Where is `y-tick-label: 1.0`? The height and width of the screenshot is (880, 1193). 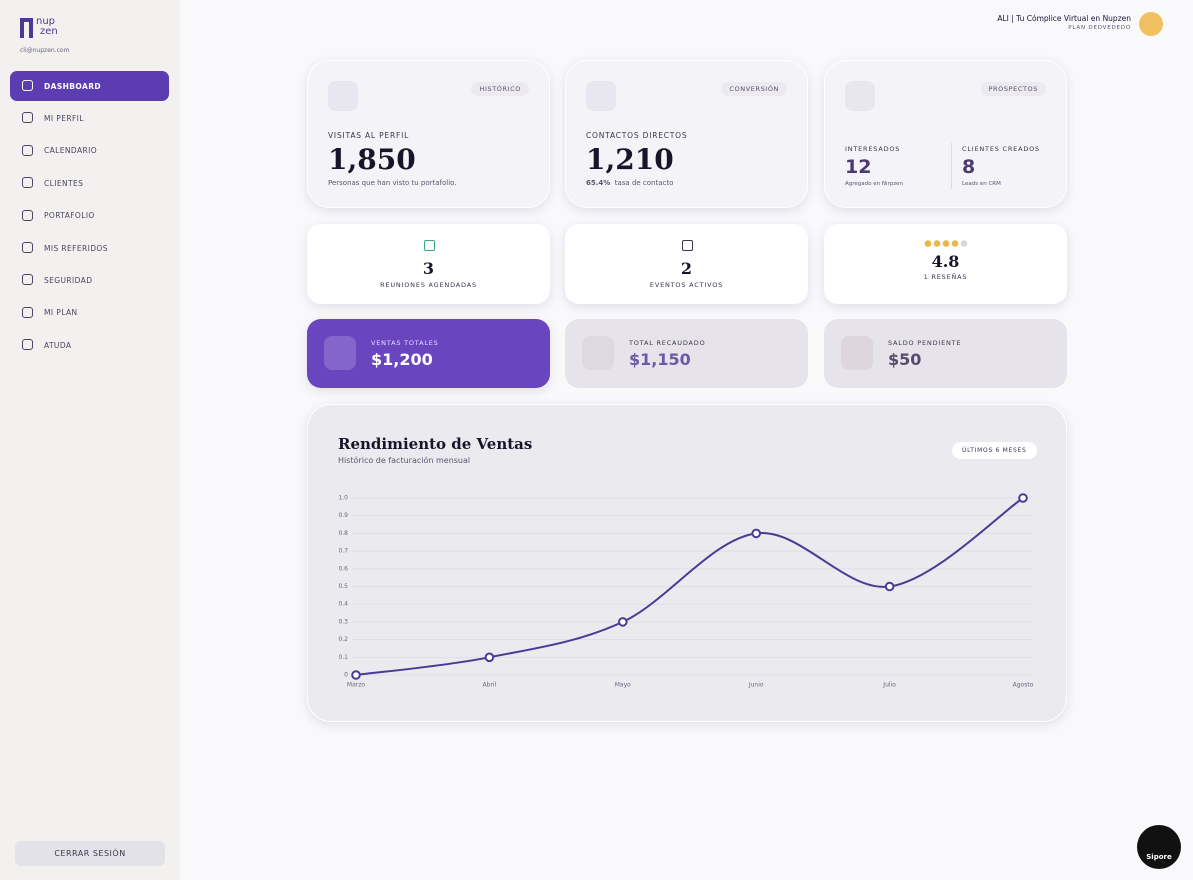 y-tick-label: 1.0 is located at coordinates (343, 498).